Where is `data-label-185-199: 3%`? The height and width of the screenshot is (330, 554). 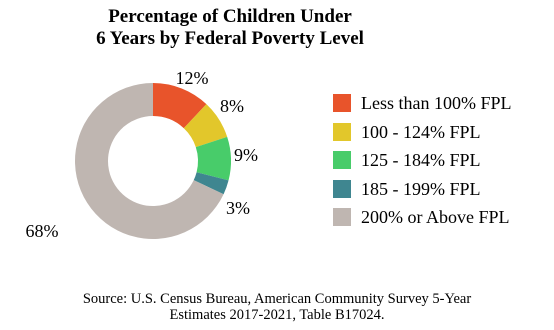
data-label-185-199: 3% is located at coordinates (238, 208).